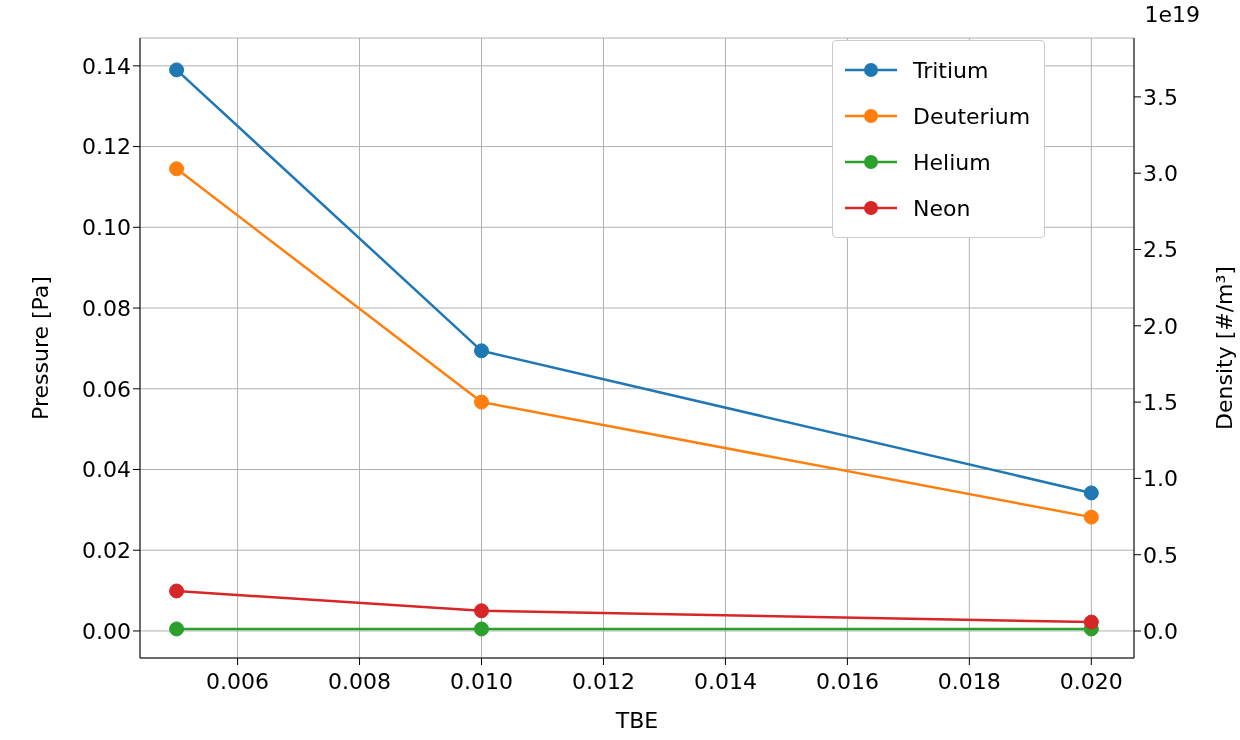 This screenshot has width=1240, height=740. Describe the element at coordinates (1160, 631) in the screenshot. I see `y2-tick-label: 0.0` at that location.